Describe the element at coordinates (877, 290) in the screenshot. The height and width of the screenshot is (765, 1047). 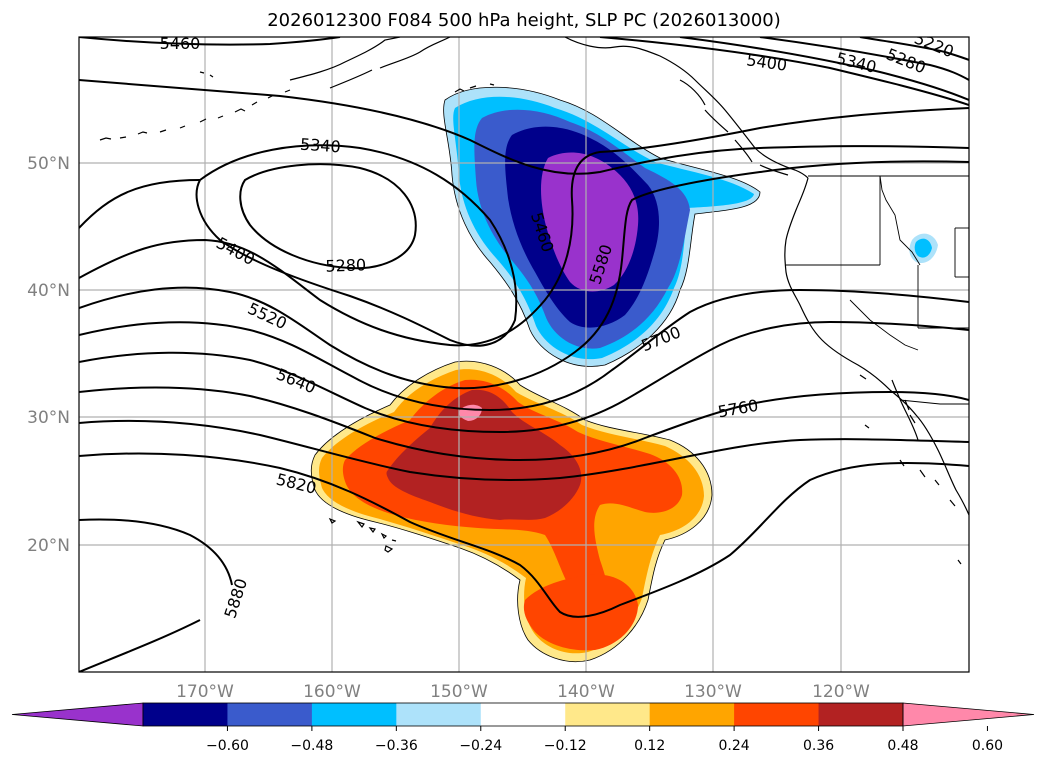
I see `political-borders` at that location.